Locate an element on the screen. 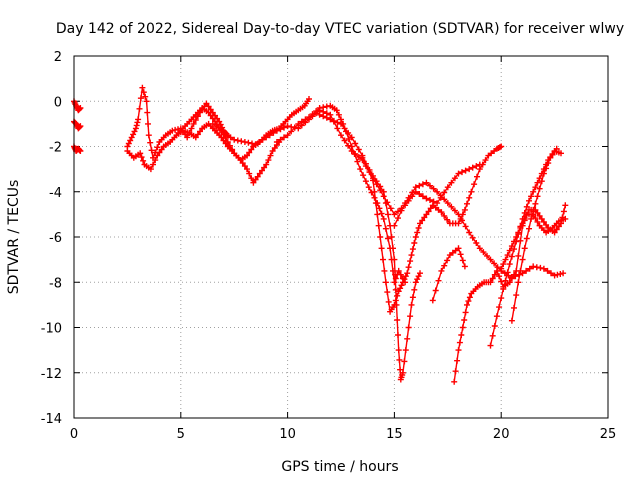  series-sat-k is located at coordinates (479, 230).